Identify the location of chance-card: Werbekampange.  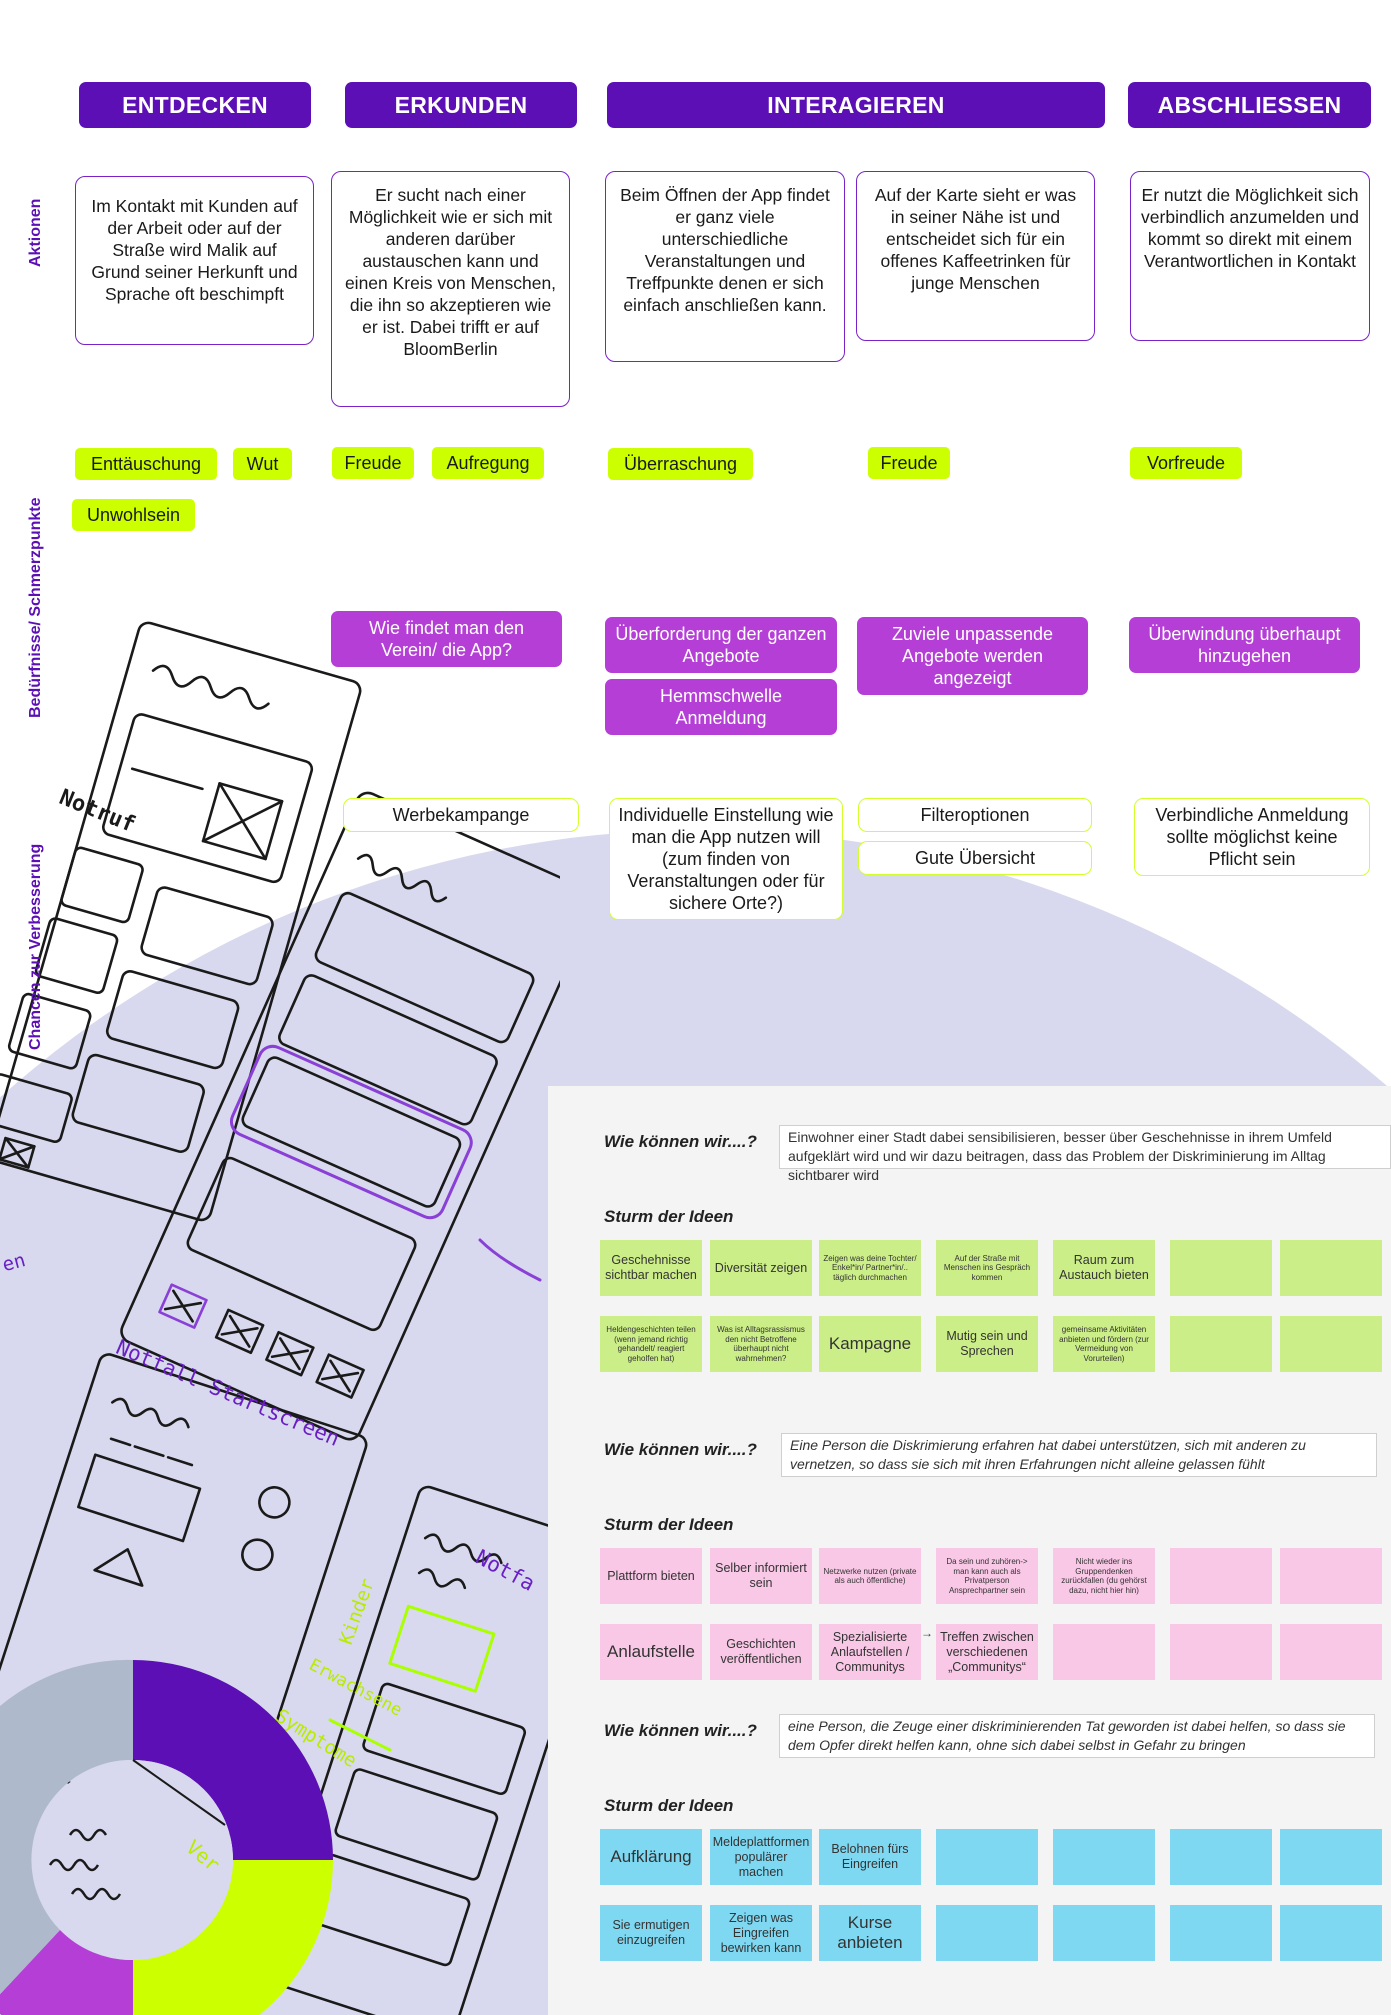
(461, 815).